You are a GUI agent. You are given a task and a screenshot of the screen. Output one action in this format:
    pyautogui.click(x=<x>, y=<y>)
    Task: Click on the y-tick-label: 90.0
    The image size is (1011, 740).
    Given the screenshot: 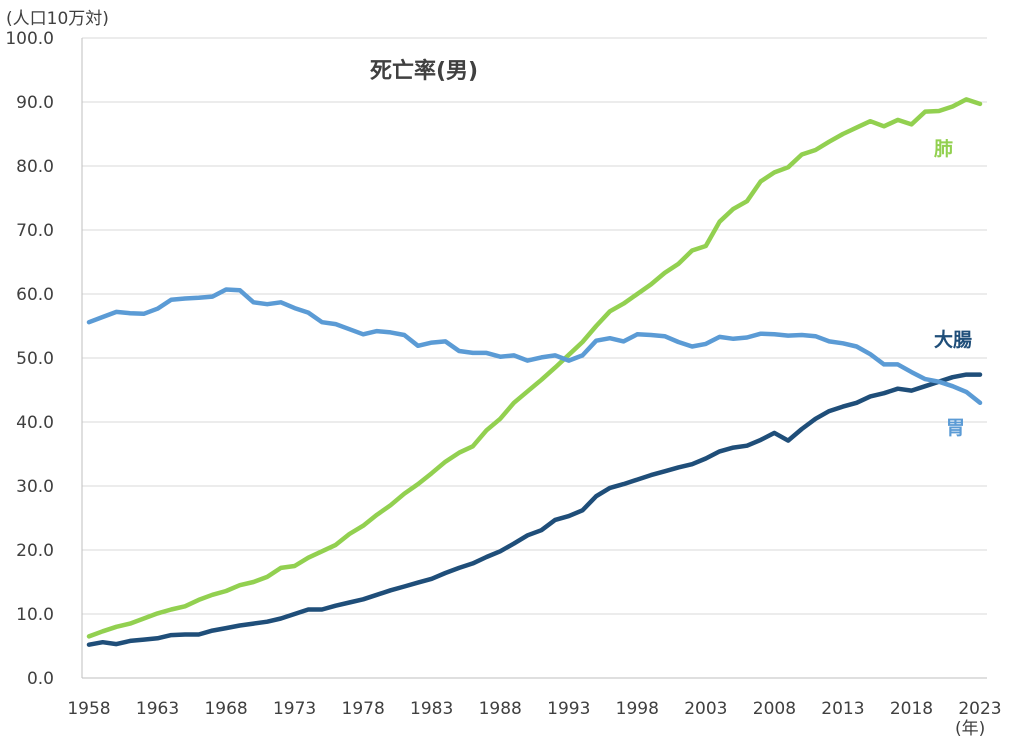 What is the action you would take?
    pyautogui.click(x=35, y=103)
    